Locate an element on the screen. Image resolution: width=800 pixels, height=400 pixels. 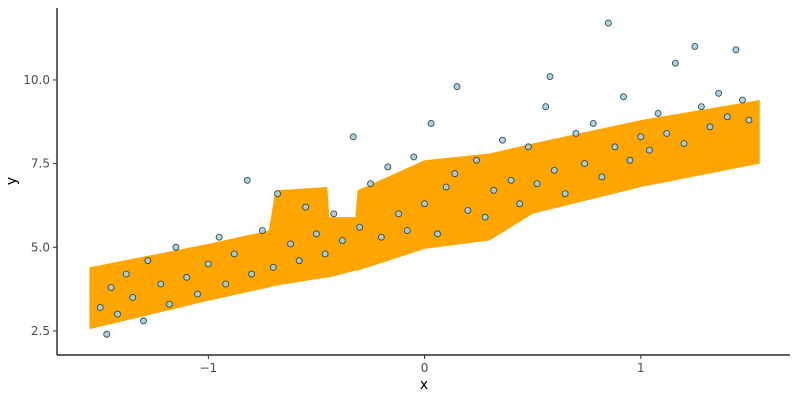
x-tick-label: −1 is located at coordinates (209, 368).